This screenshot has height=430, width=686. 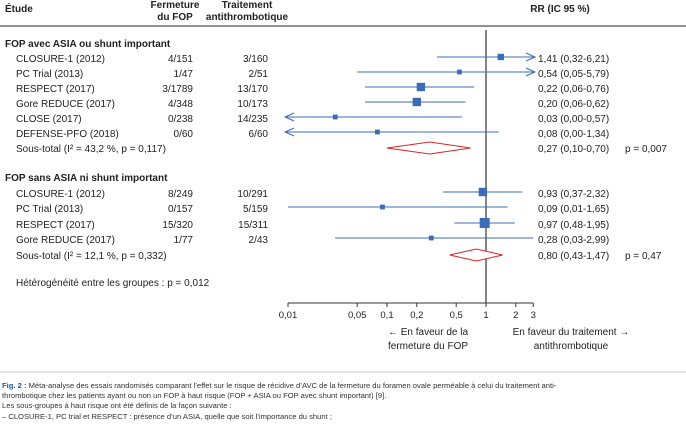 What do you see at coordinates (259, 74) in the screenshot?
I see `study-treat: 2/51` at bounding box center [259, 74].